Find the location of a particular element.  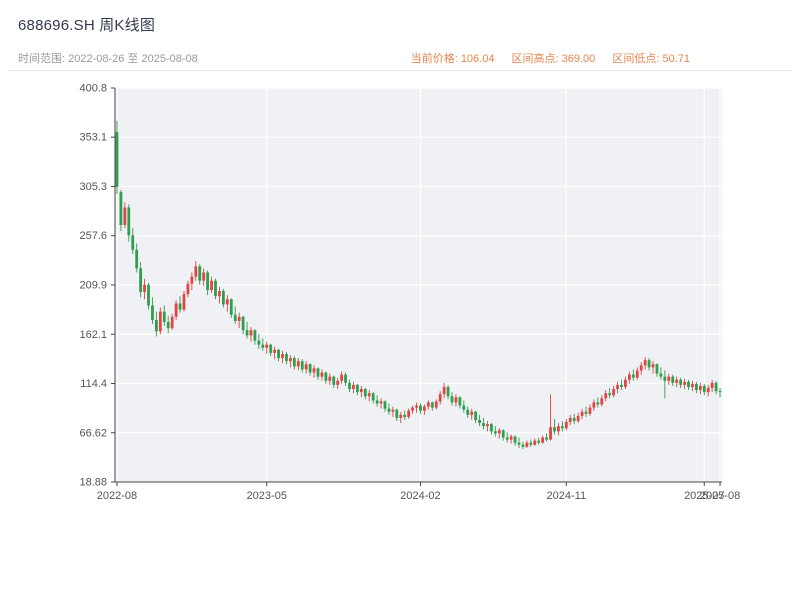

y-tick-label: 400.8 is located at coordinates (93, 89).